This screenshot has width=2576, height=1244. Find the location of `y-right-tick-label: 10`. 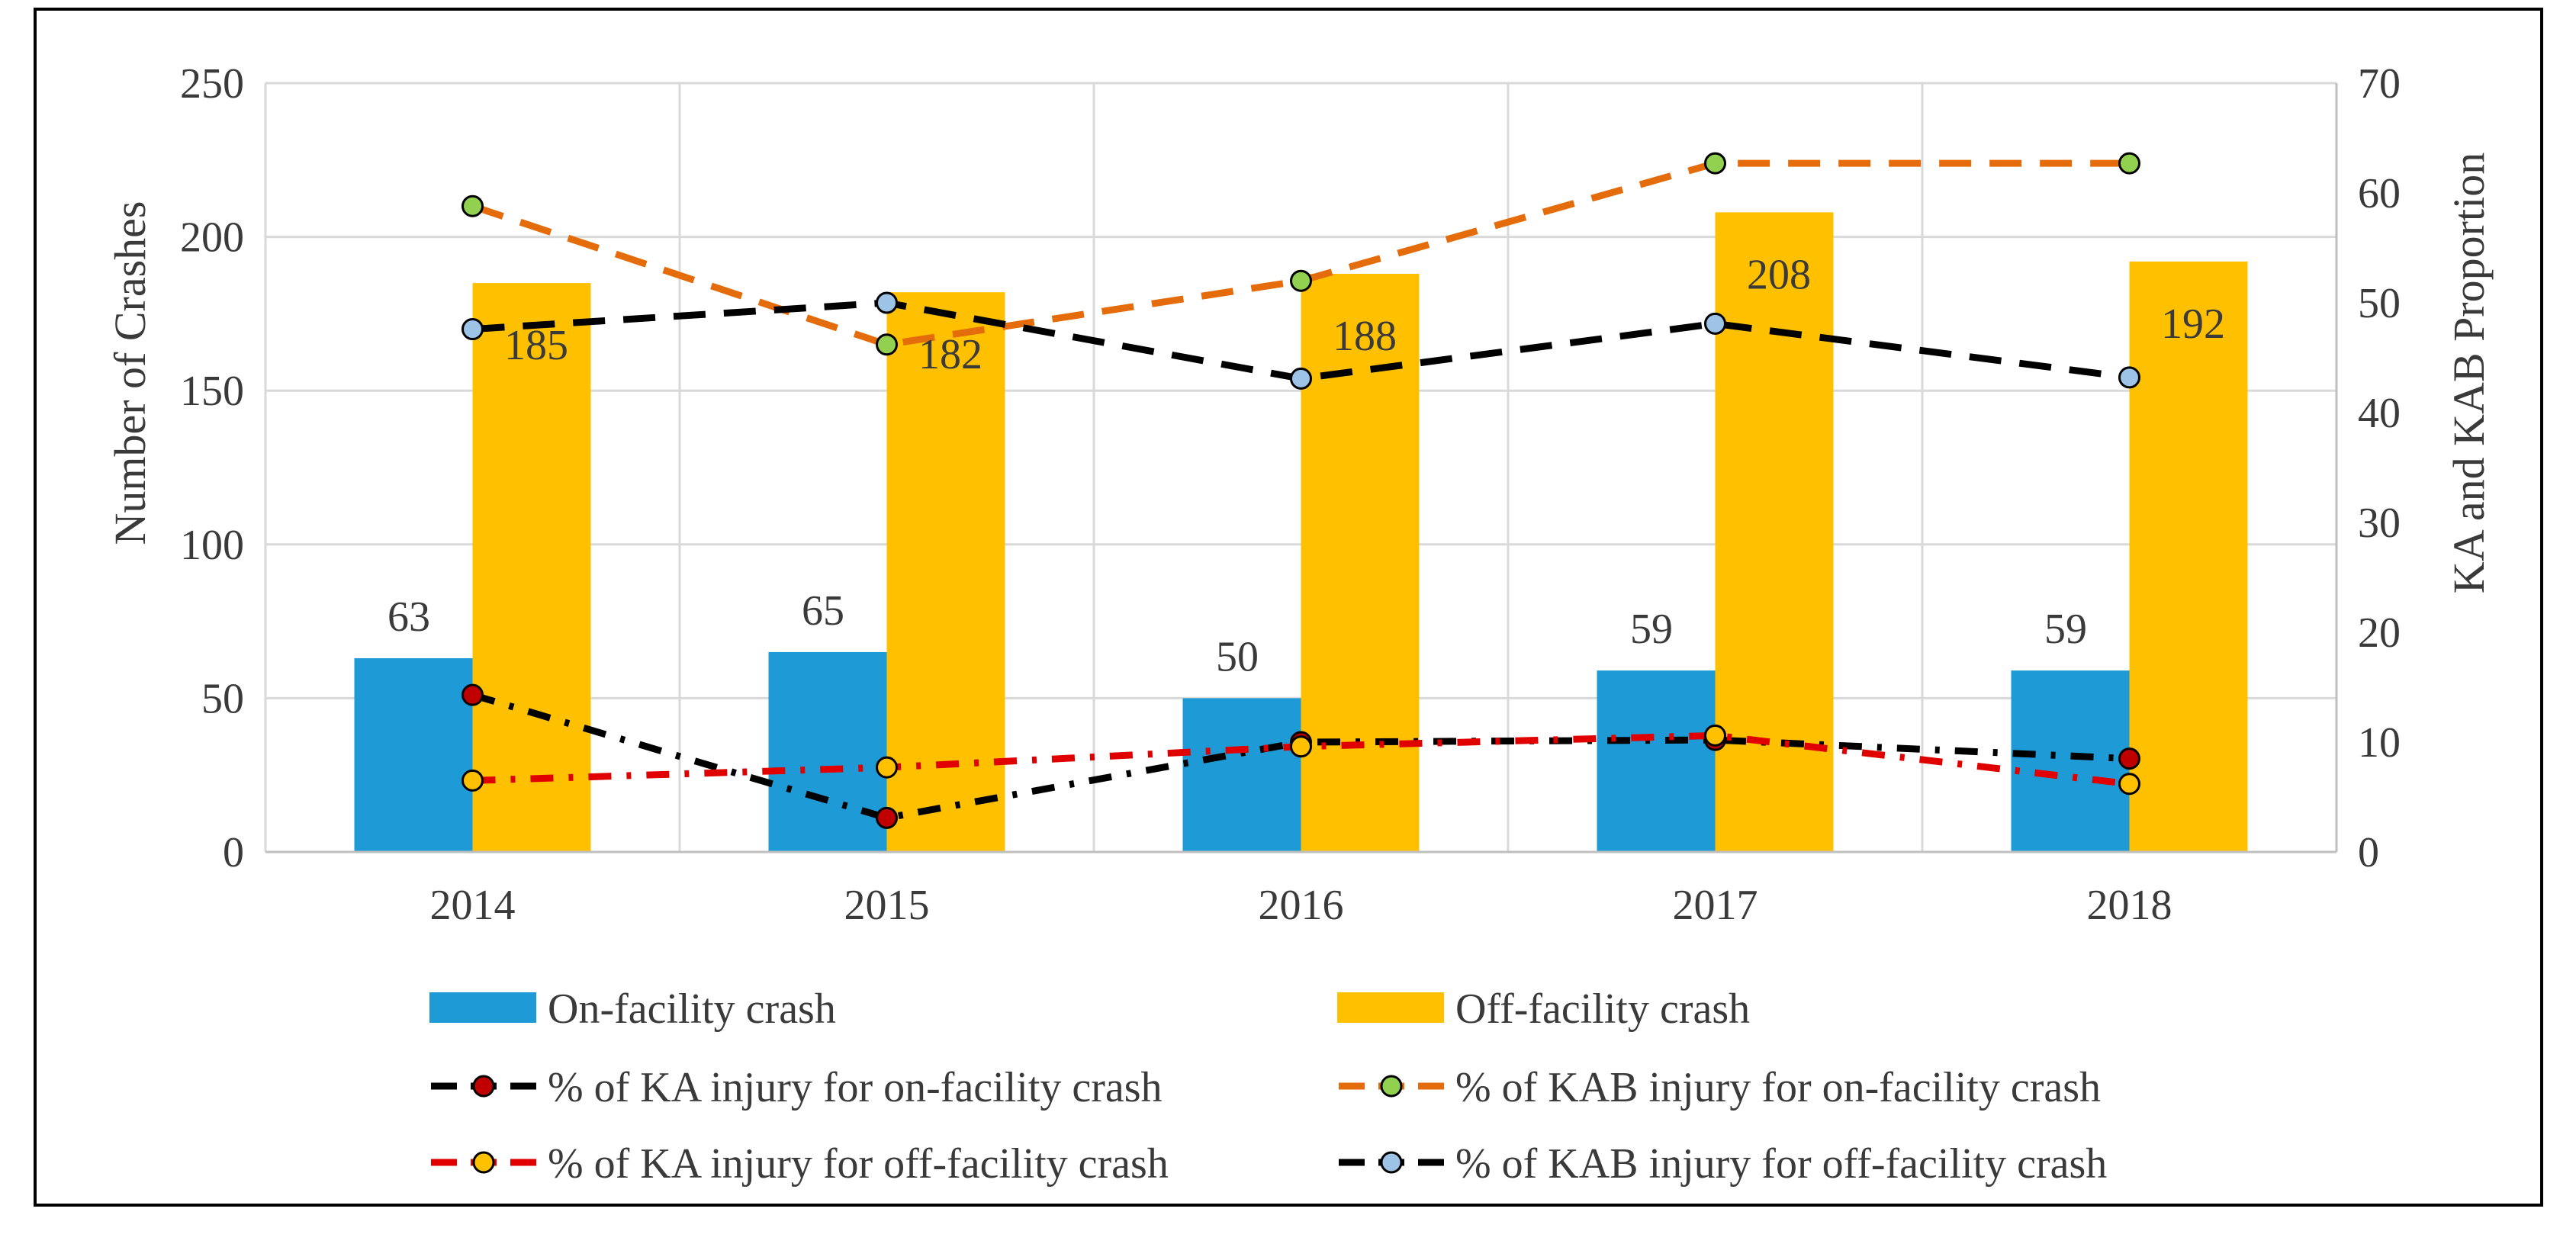

y-right-tick-label: 10 is located at coordinates (2379, 743).